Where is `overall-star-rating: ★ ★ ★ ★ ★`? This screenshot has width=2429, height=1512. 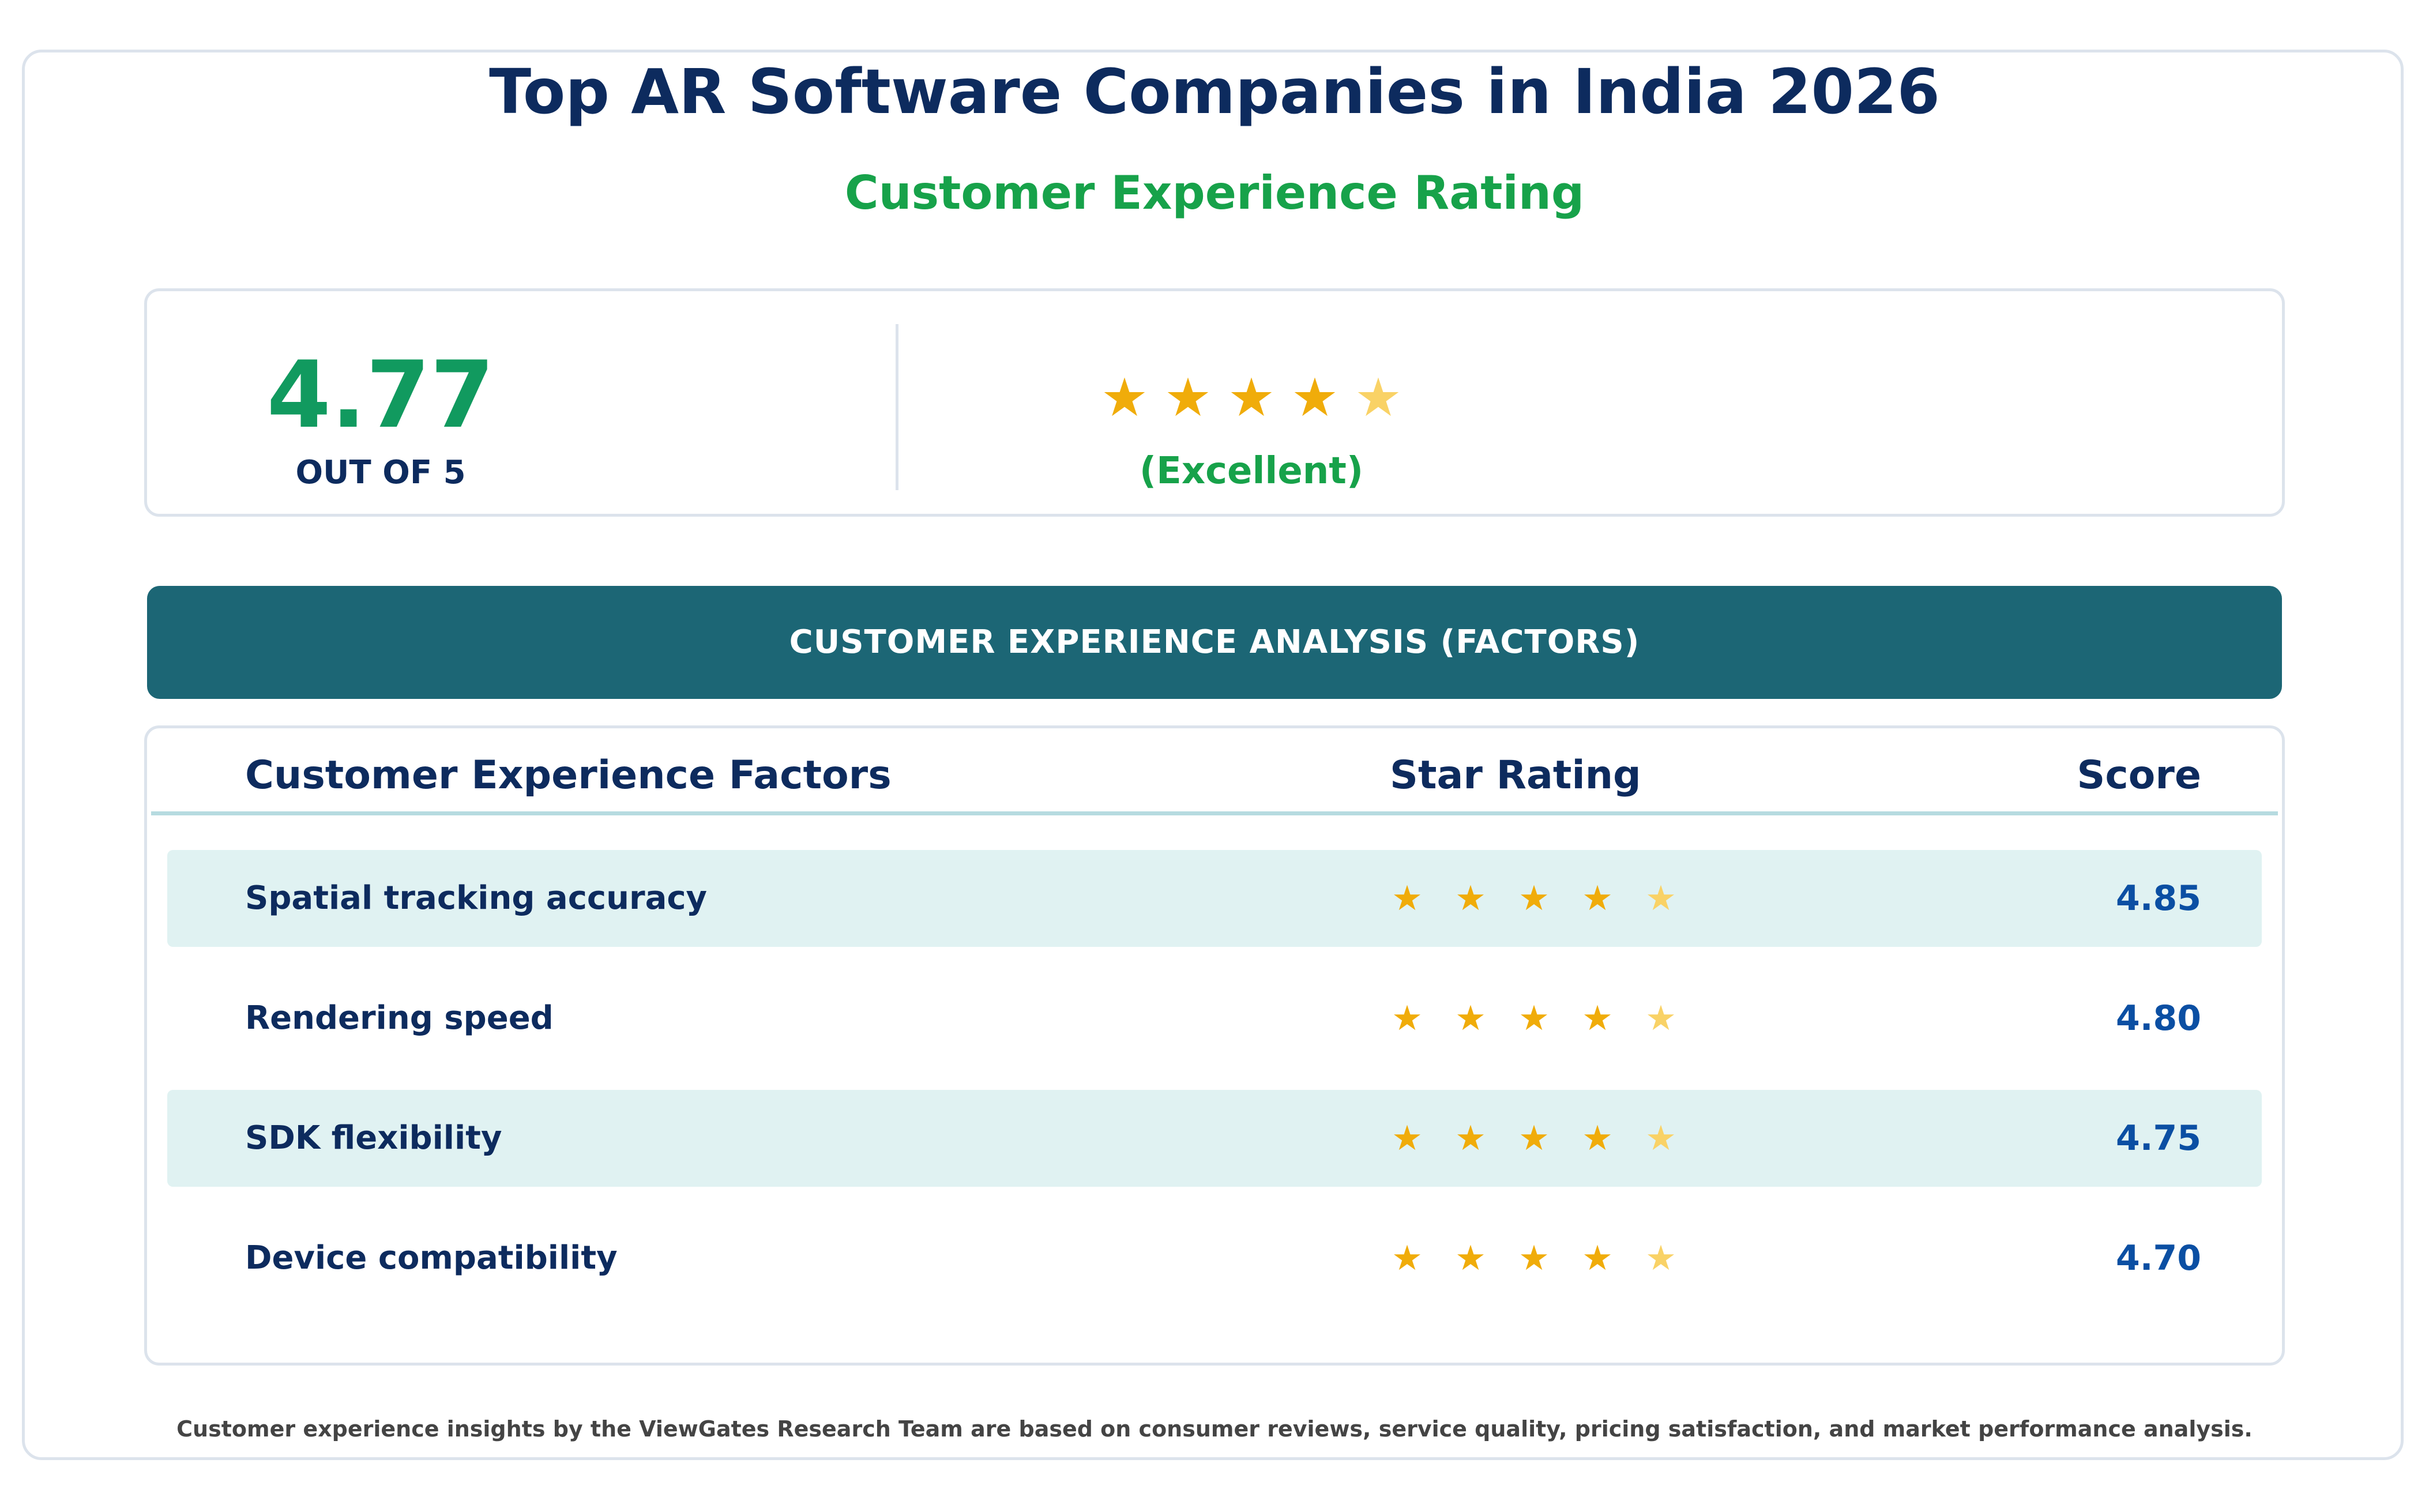 overall-star-rating: ★ ★ ★ ★ ★ is located at coordinates (1251, 398).